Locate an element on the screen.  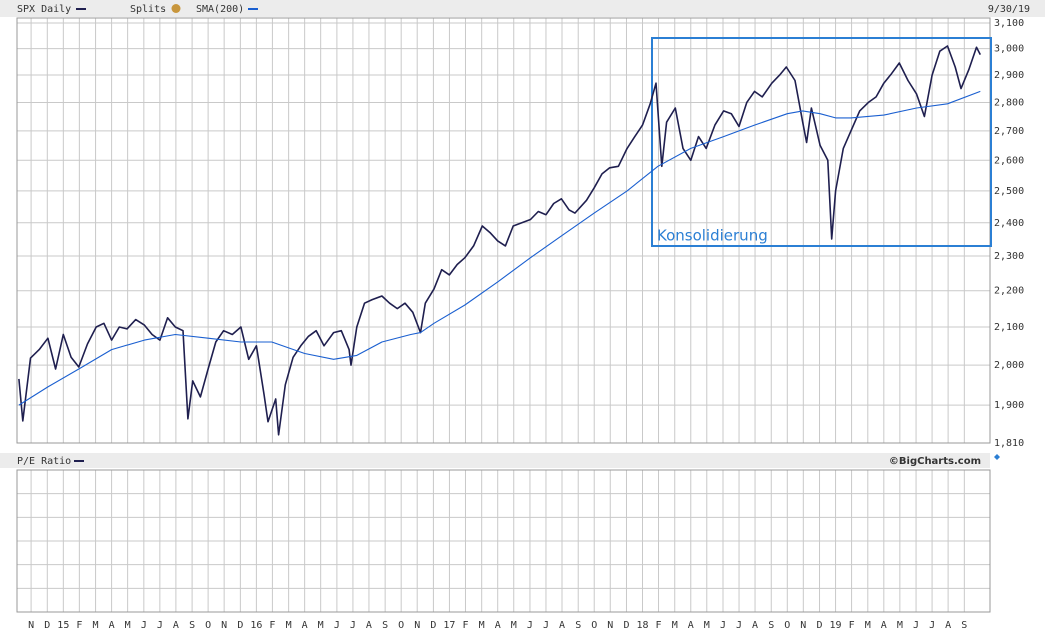
y-tick-label: 2,700 is located at coordinates (1009, 131).